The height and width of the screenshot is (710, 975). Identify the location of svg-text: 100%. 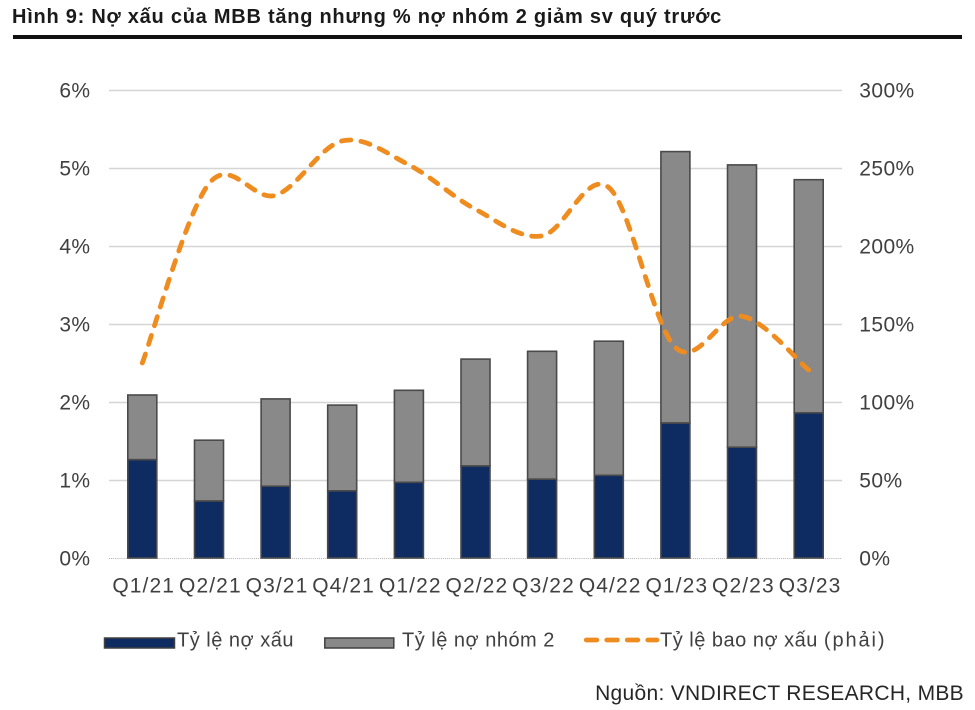
(886, 402).